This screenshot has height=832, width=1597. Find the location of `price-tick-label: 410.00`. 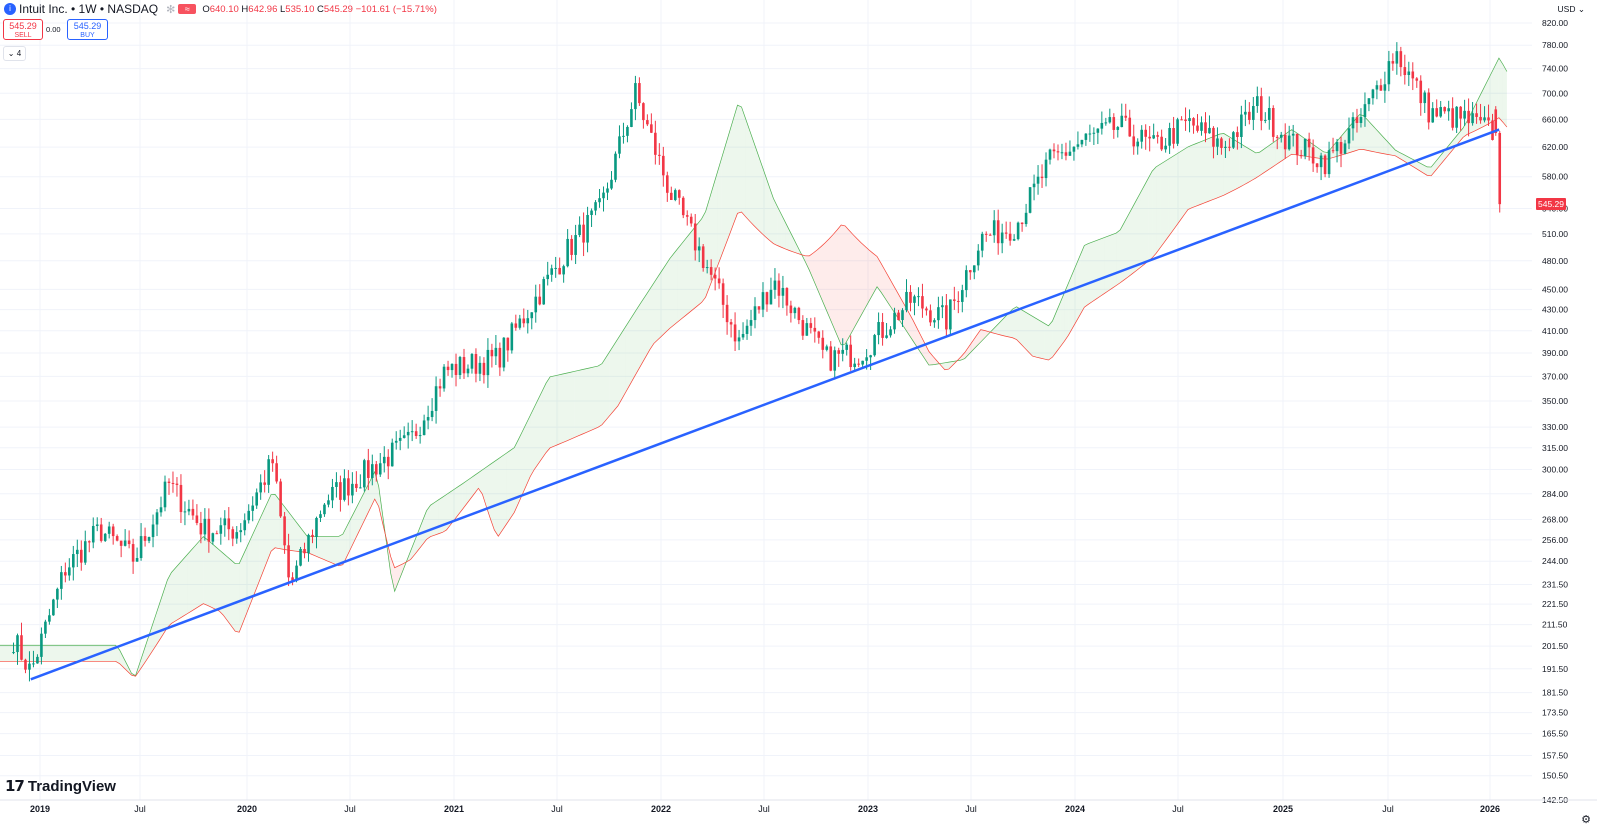

price-tick-label: 410.00 is located at coordinates (1555, 331).